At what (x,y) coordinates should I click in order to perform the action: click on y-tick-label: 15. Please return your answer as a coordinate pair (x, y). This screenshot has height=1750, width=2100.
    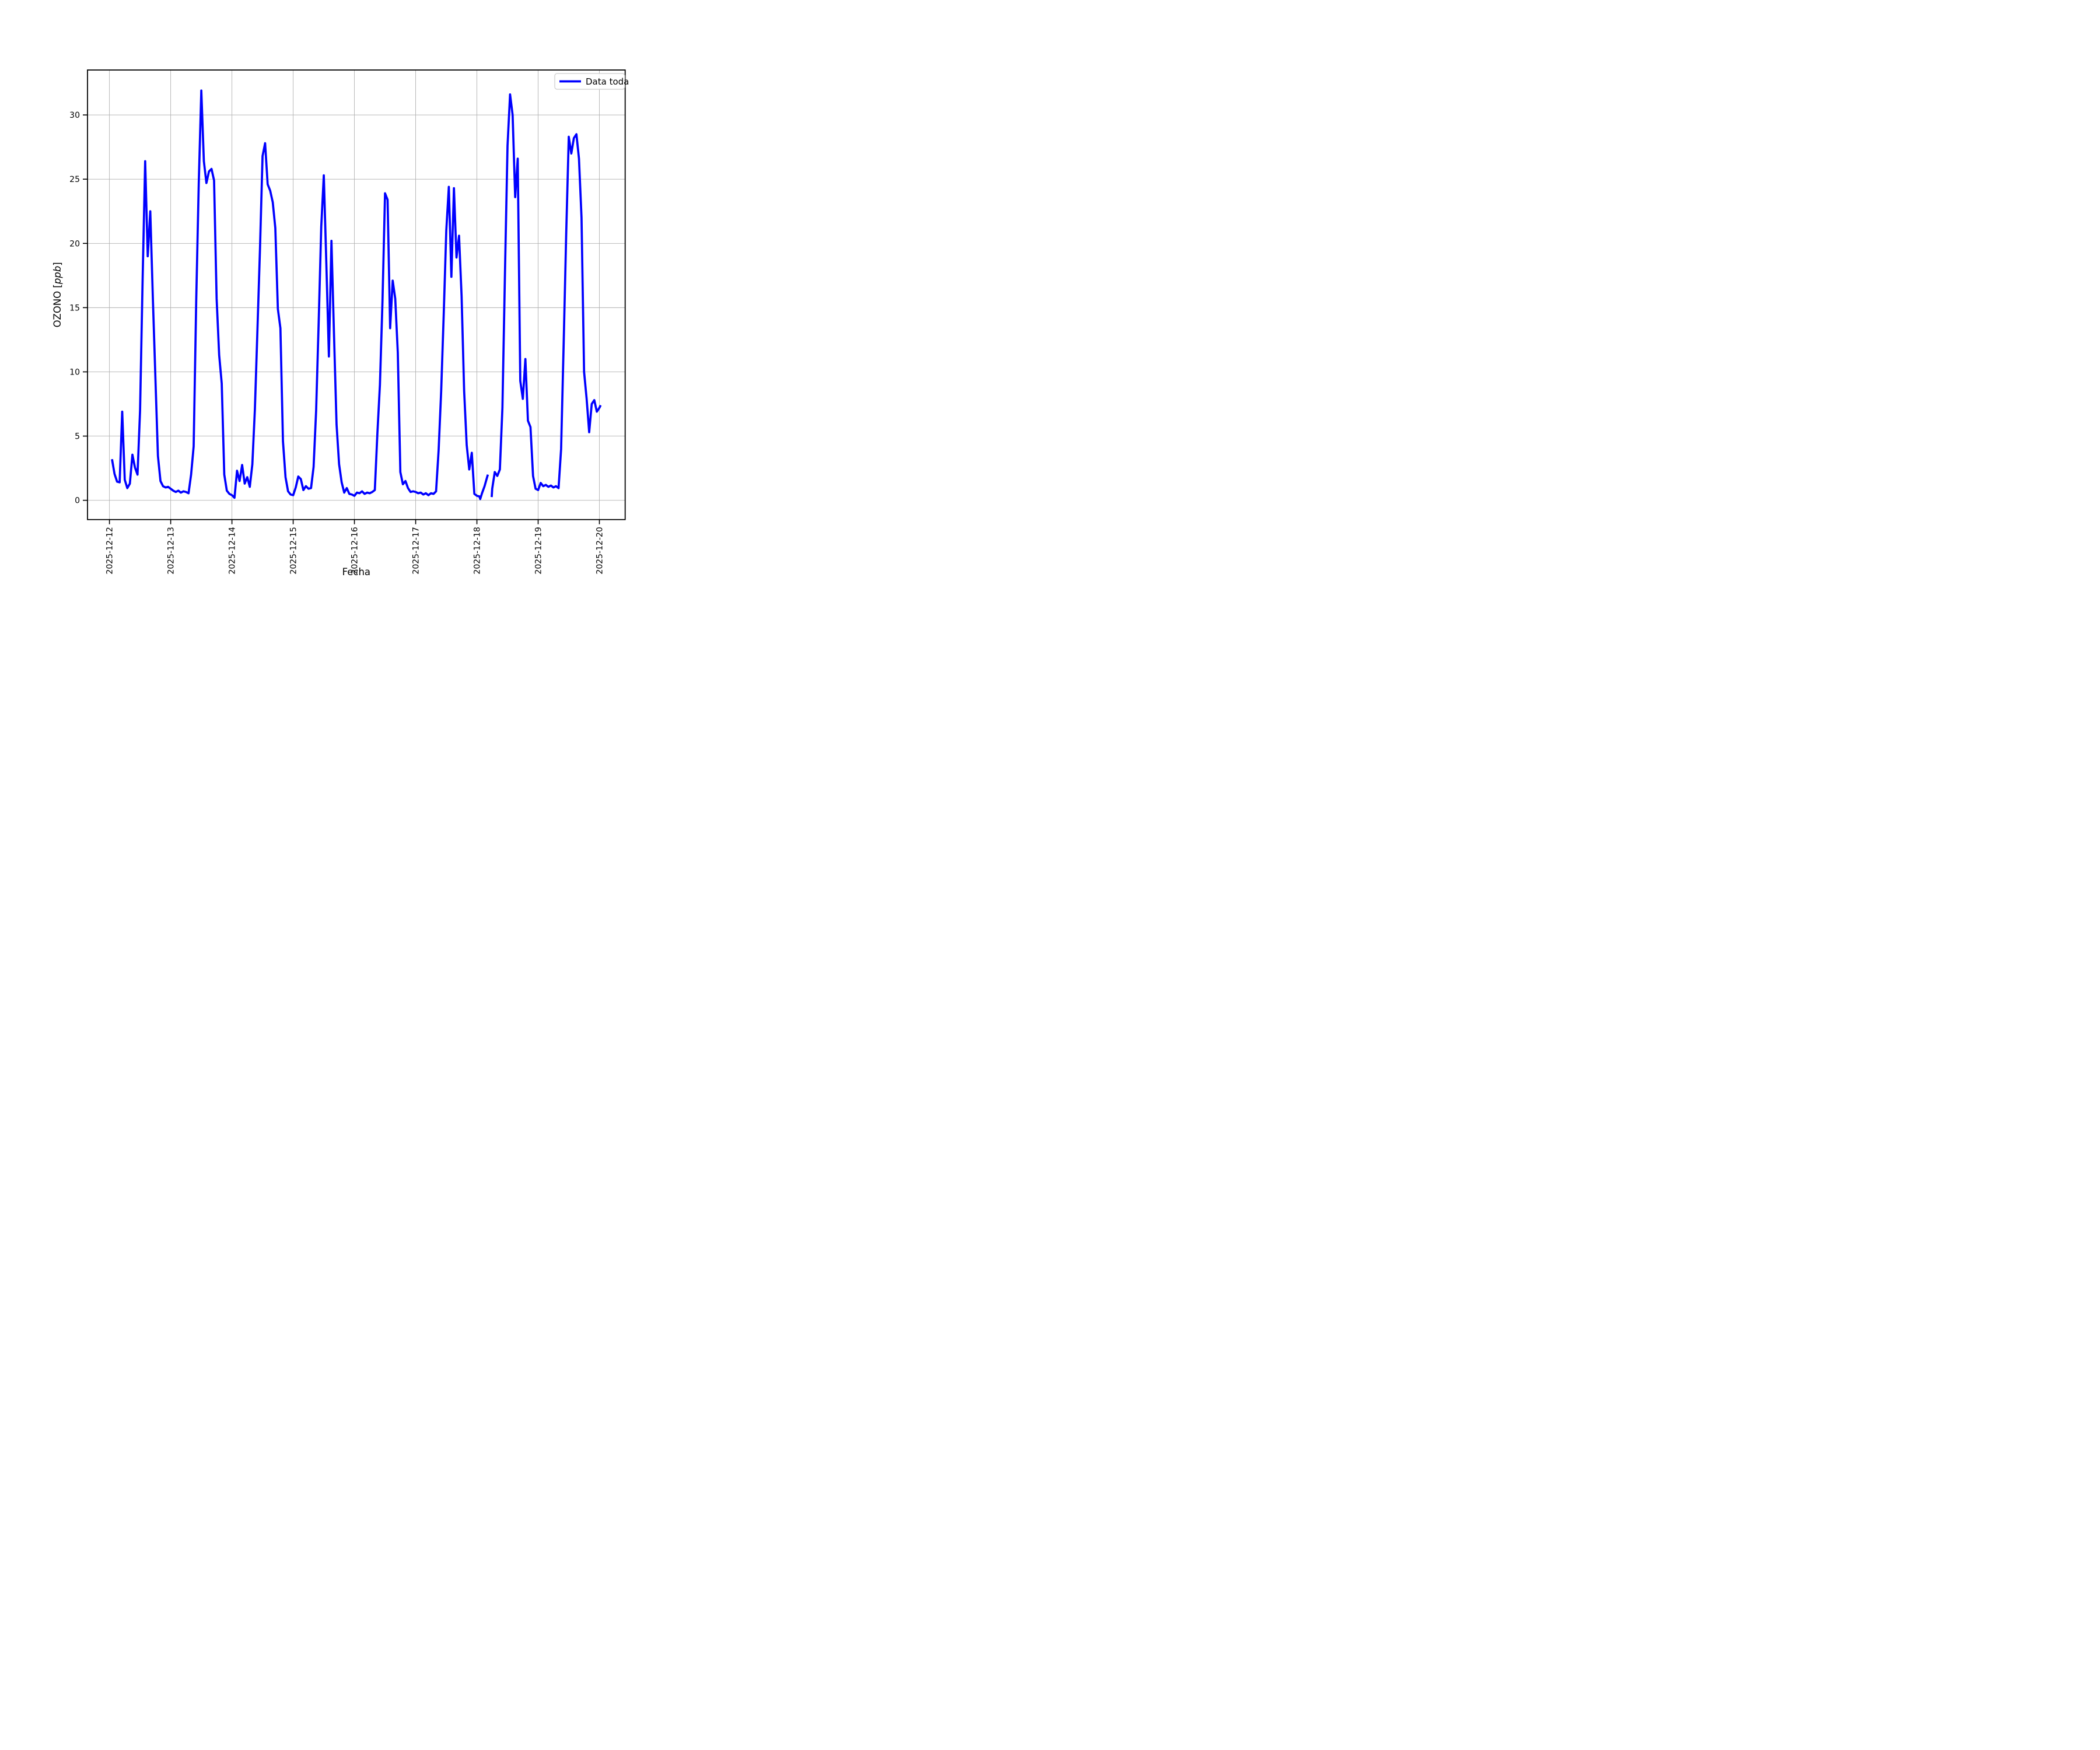
    Looking at the image, I should click on (74, 308).